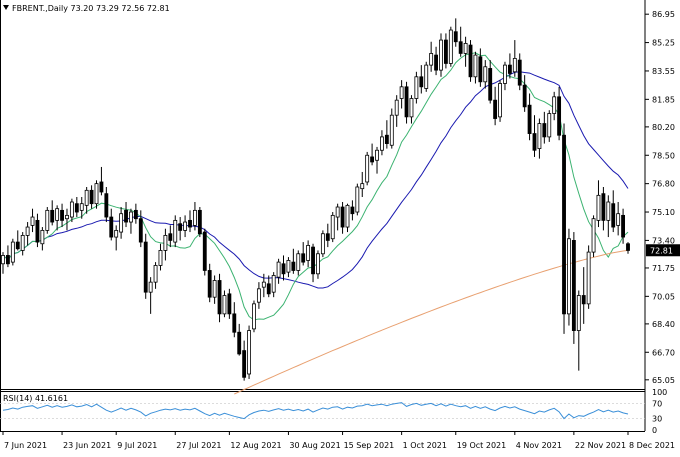 Image resolution: width=680 pixels, height=457 pixels. I want to click on y-tick-label: 83.55, so click(663, 71).